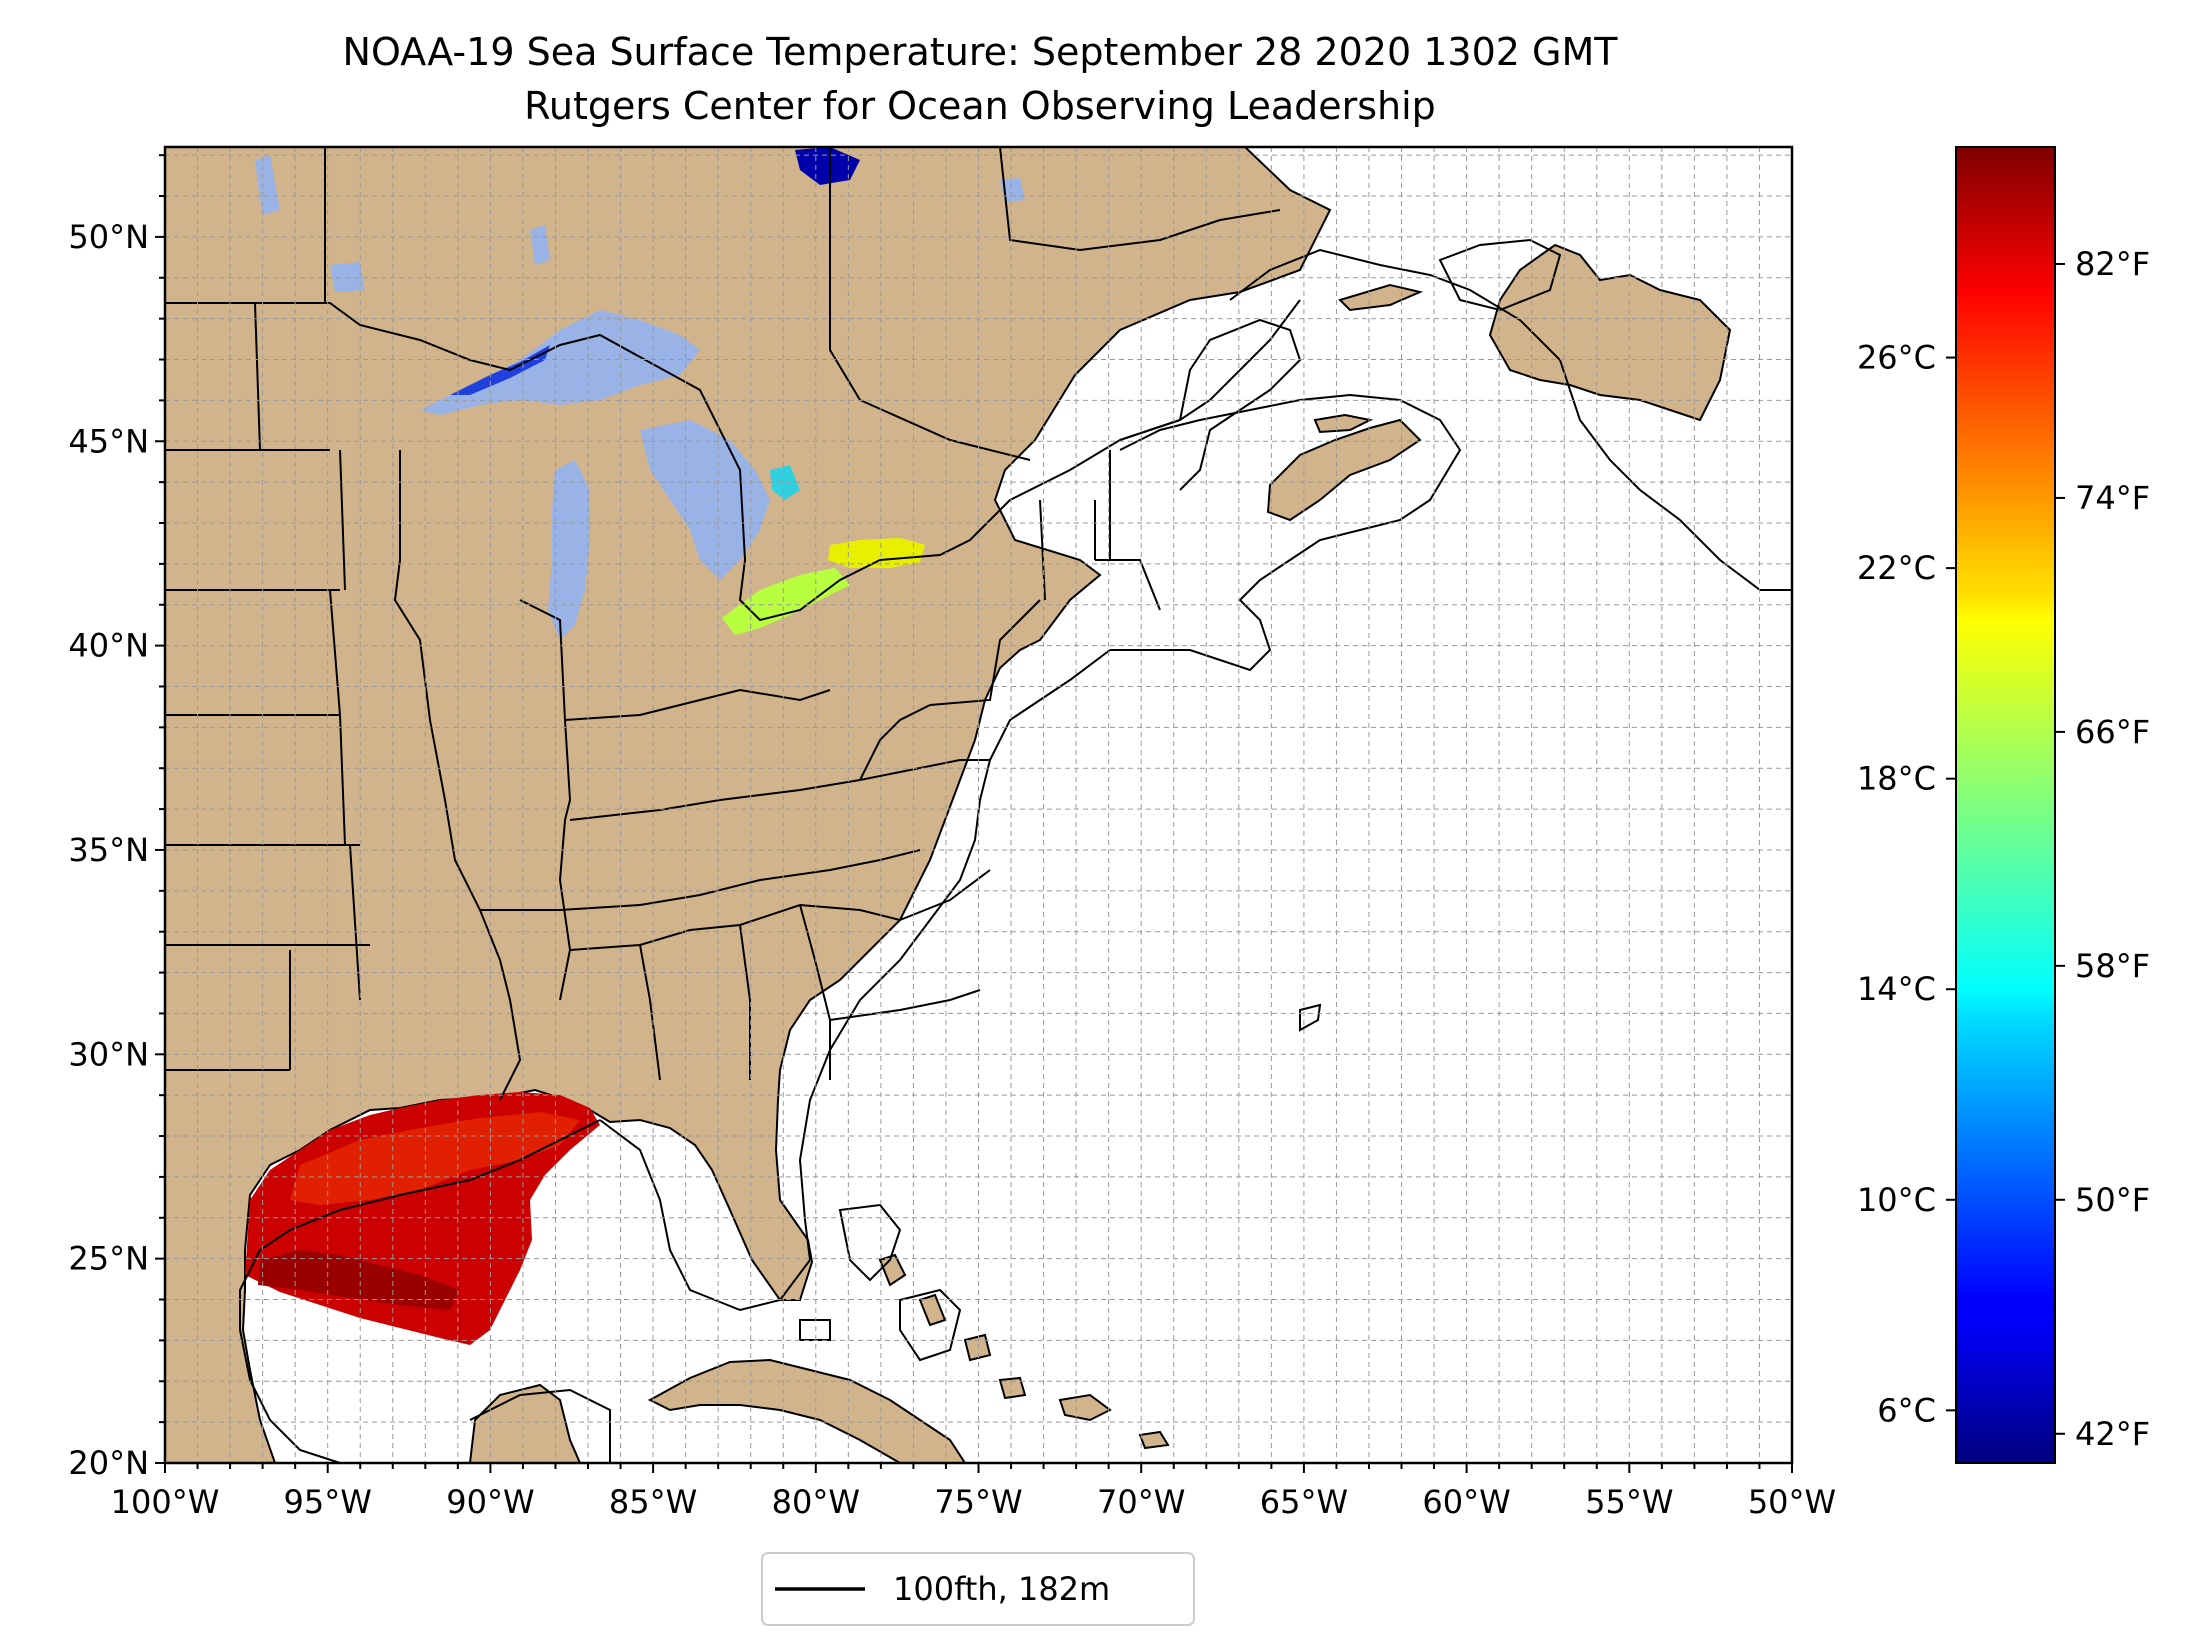 This screenshot has height=1647, width=2201. I want to click on colorbar-celsius-labels: 6°C 10°C 14°C 18°C 22°C 26°C, so click(1896, 884).